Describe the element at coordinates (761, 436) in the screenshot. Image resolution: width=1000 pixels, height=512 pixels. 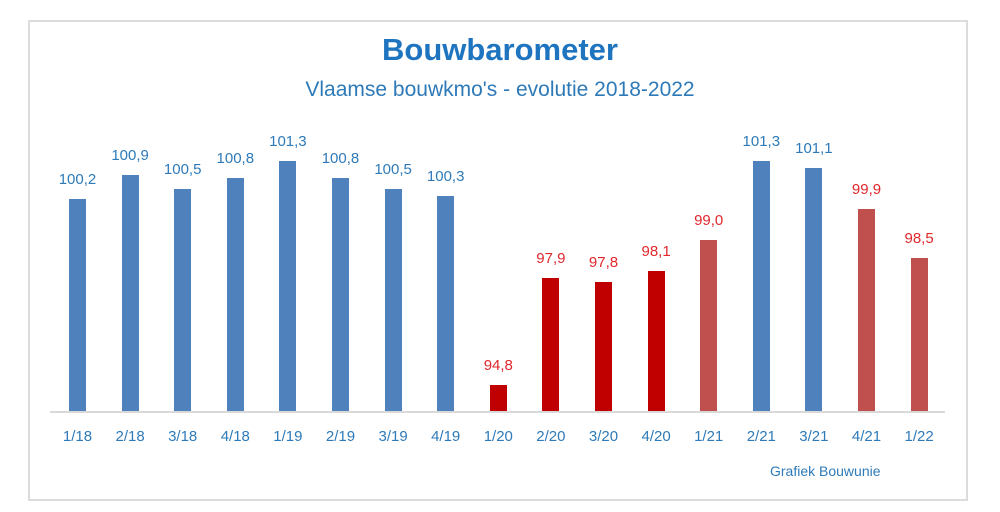
I see `x-tick-label: 2/21` at that location.